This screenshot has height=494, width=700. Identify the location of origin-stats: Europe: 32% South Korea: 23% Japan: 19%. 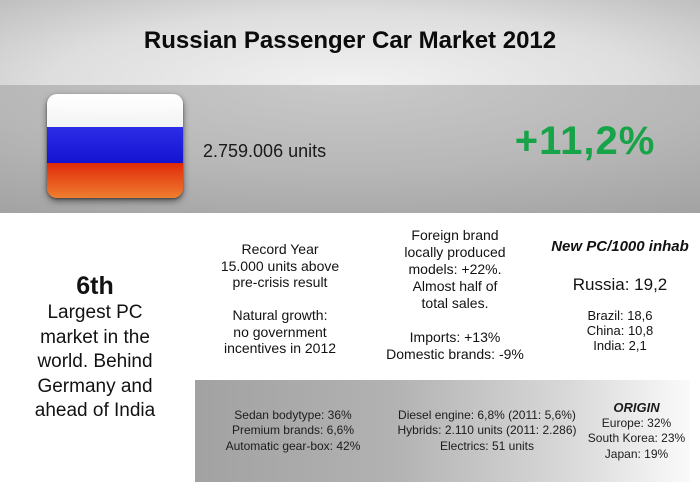
(636, 438).